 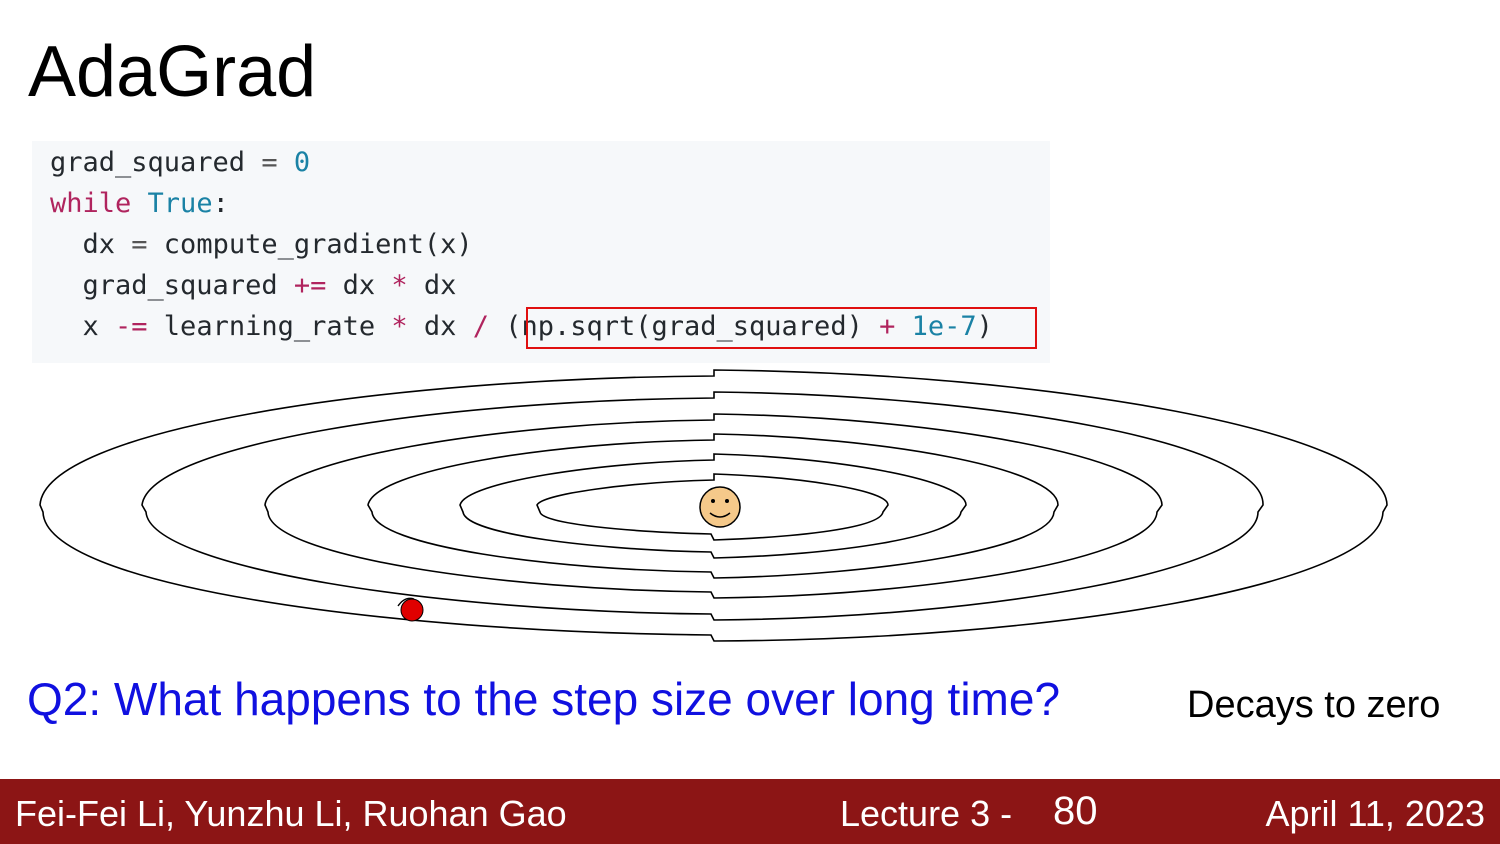 I want to click on code-line-2: while True:, so click(x=139, y=204).